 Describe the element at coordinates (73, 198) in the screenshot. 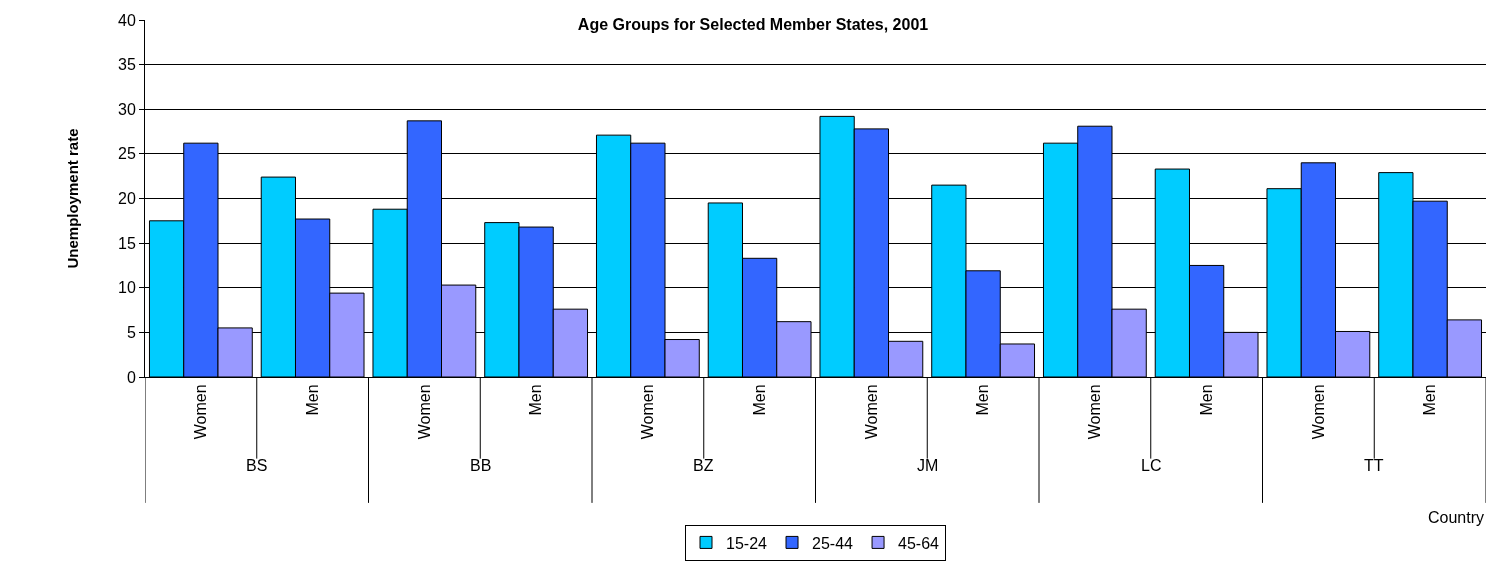

I see `y-axis-title: Unemployment rate` at that location.